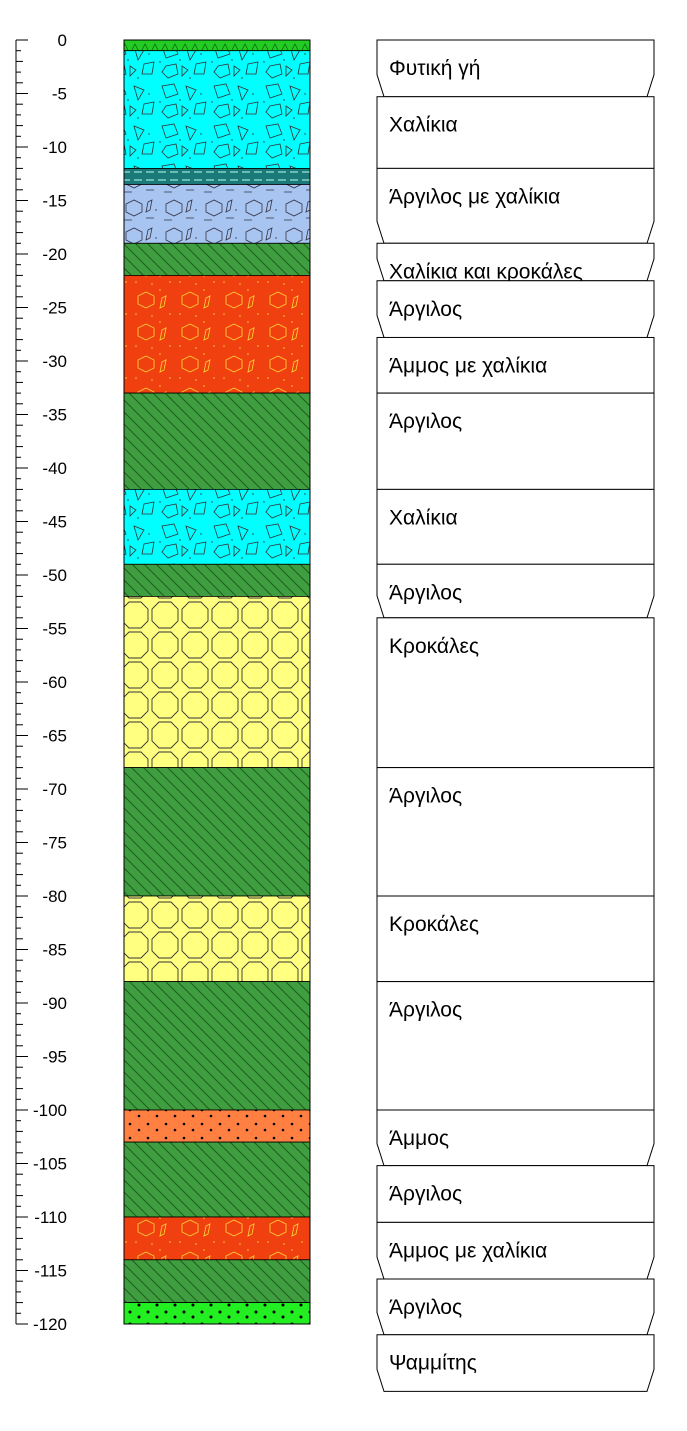  Describe the element at coordinates (54, 308) in the screenshot. I see `depth-tick-label: -25` at that location.